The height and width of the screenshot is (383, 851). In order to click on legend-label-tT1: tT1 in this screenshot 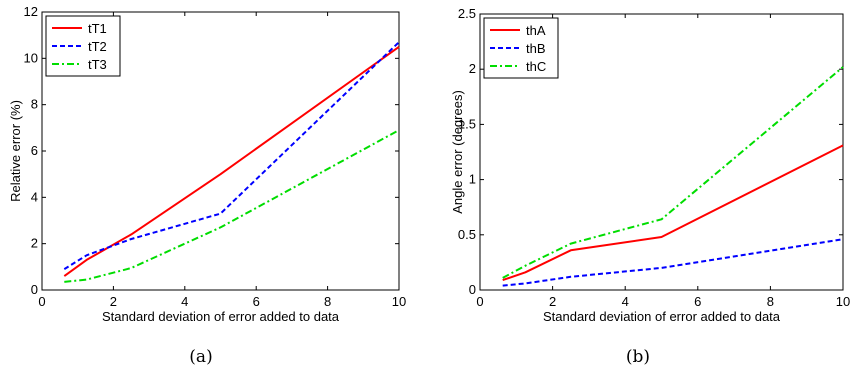, I will do `click(97, 28)`.